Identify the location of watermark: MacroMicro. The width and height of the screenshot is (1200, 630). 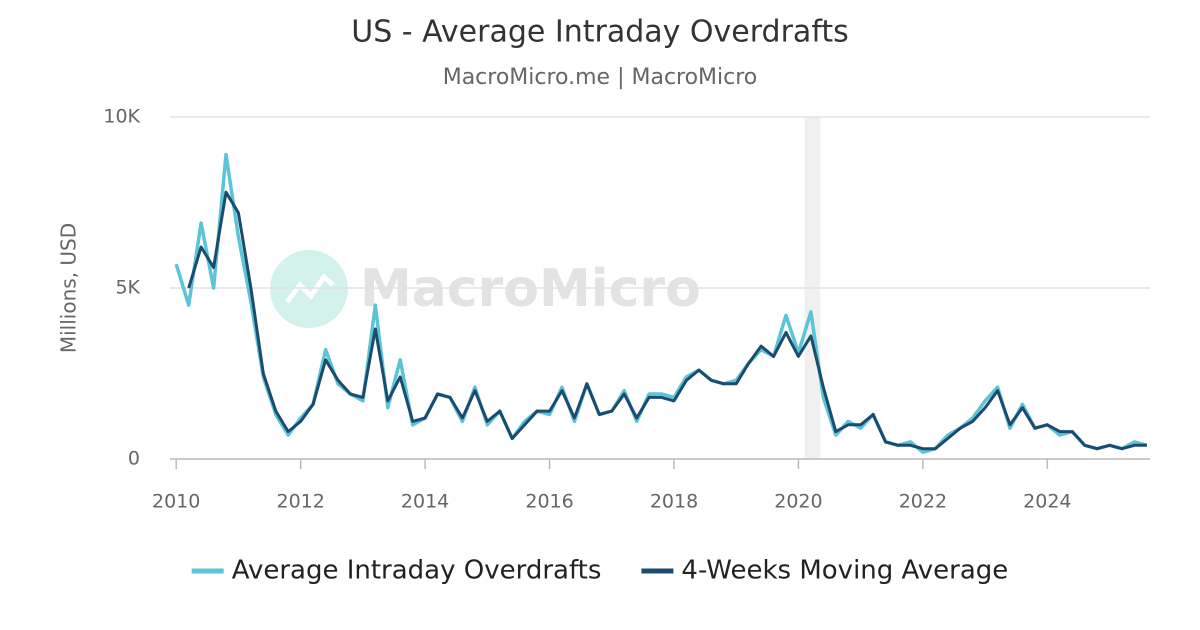
(530, 289).